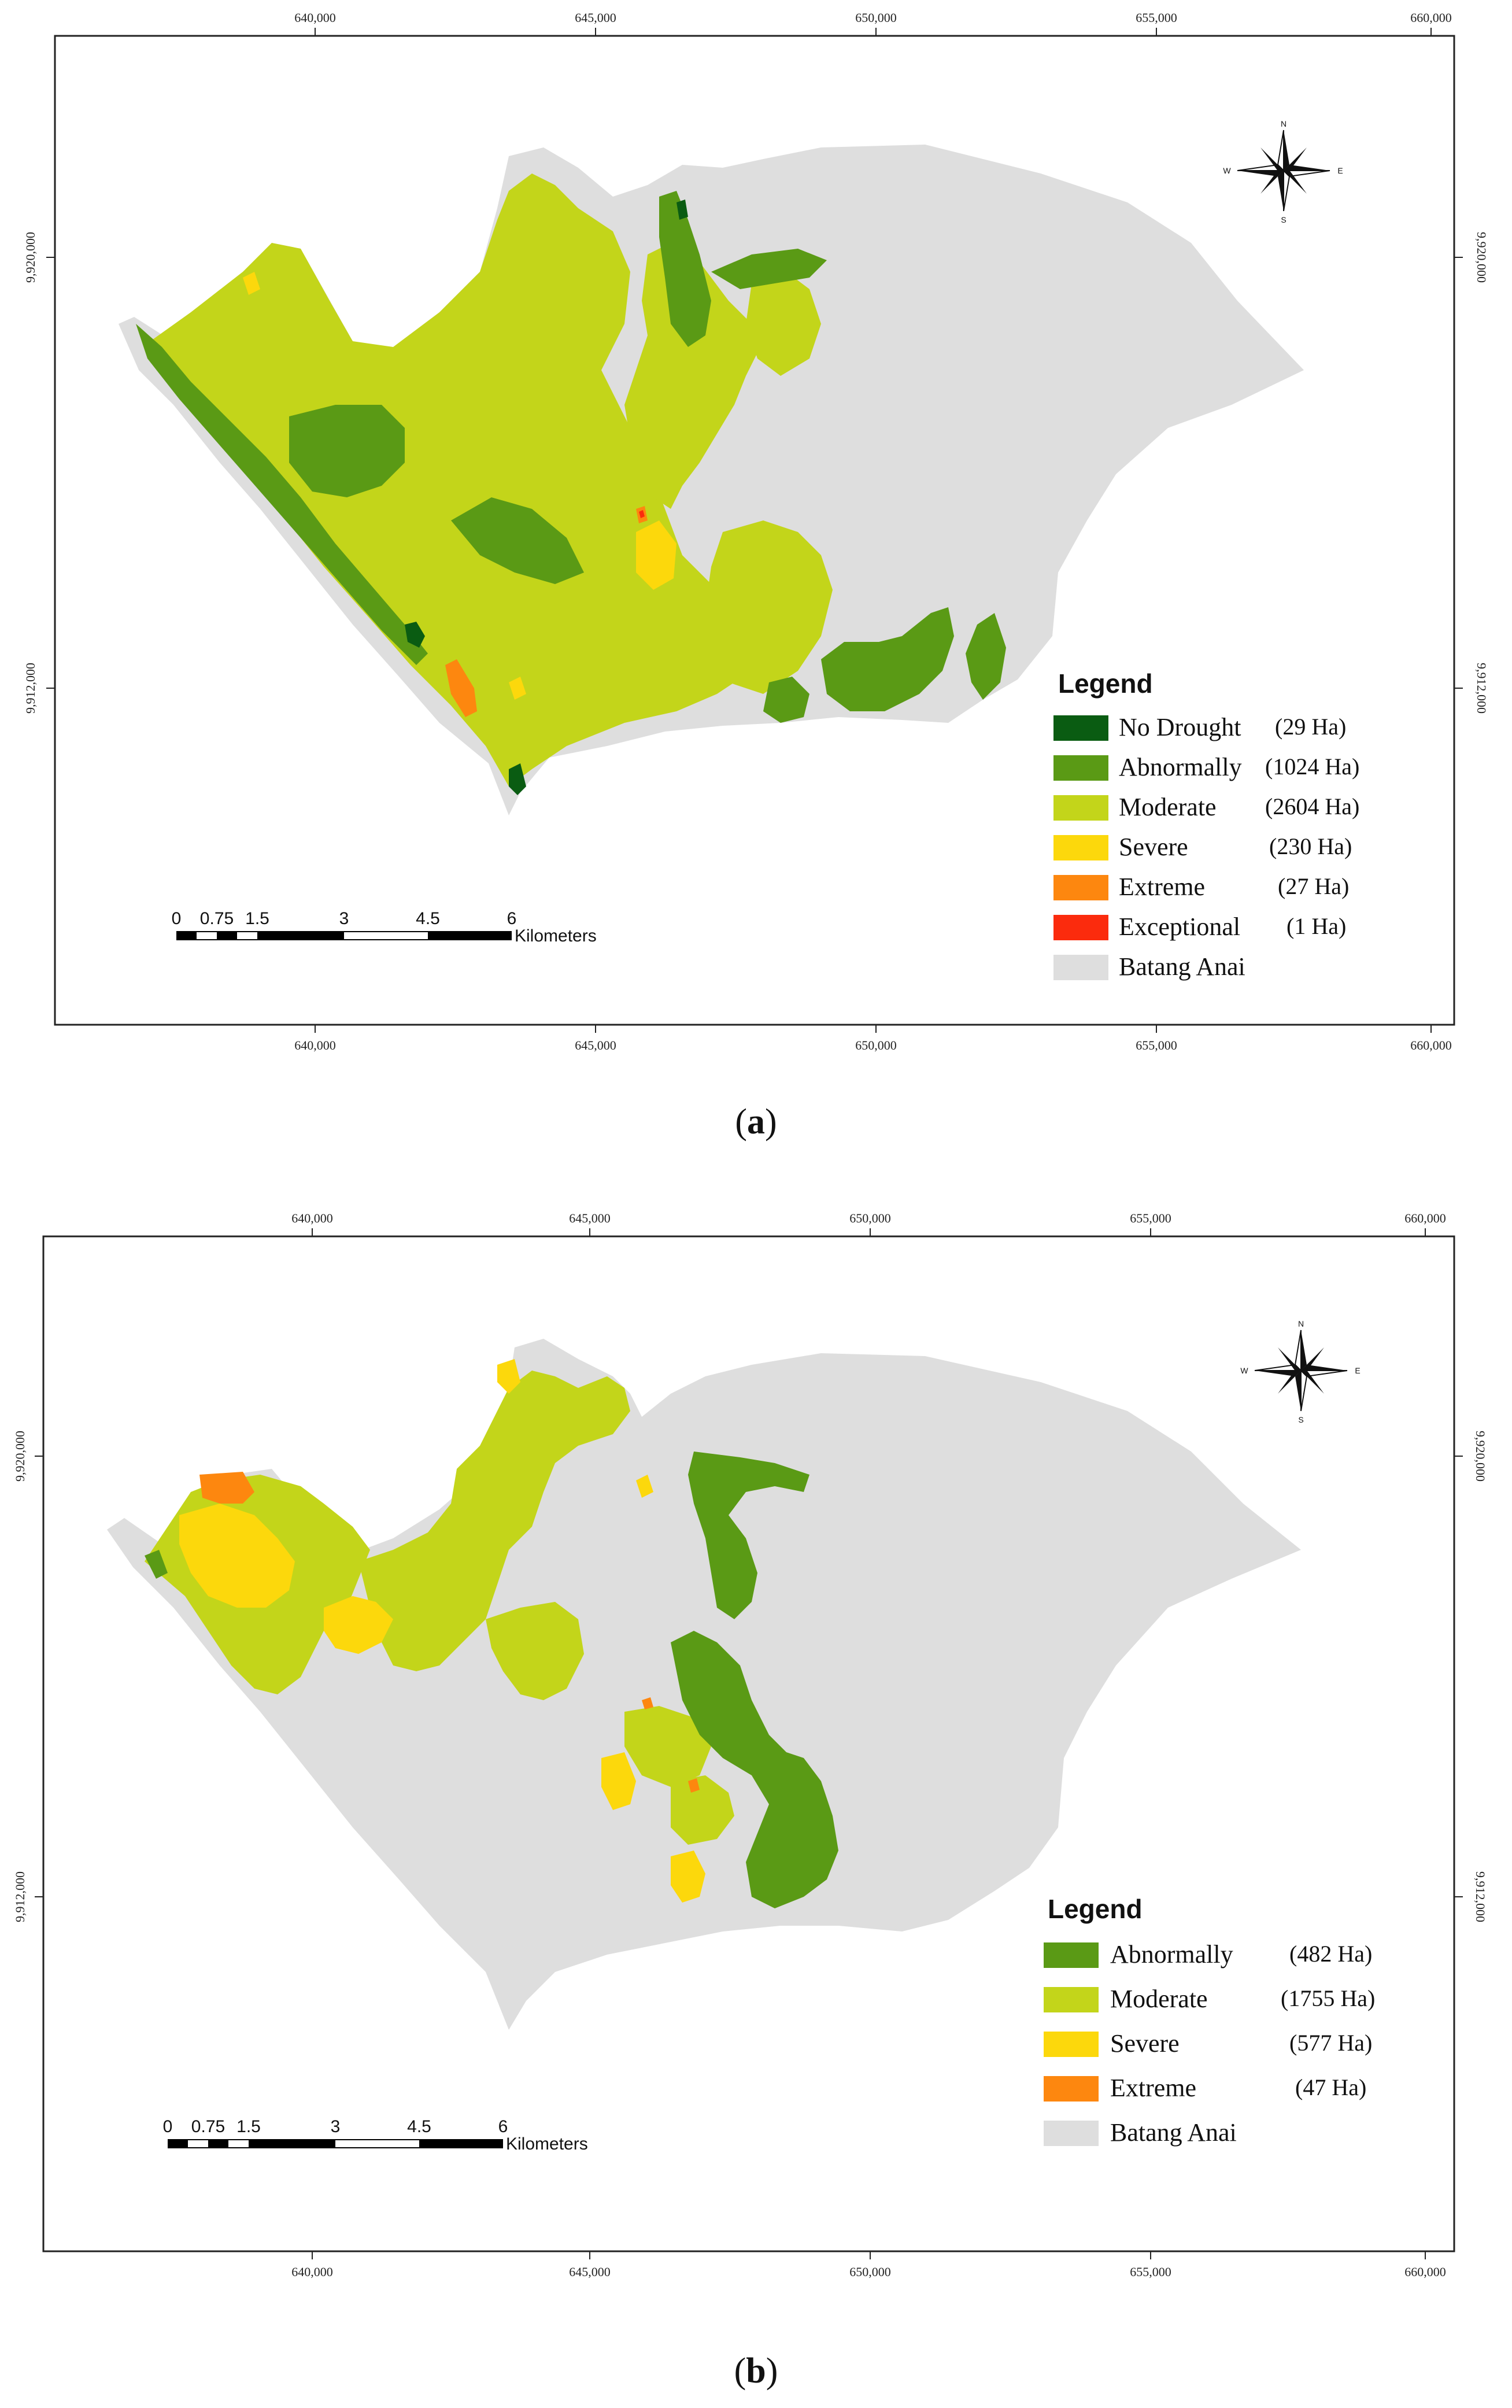 The width and height of the screenshot is (1512, 2408). Describe the element at coordinates (876, 17) in the screenshot. I see `x-tick-top-3: 650,000` at that location.